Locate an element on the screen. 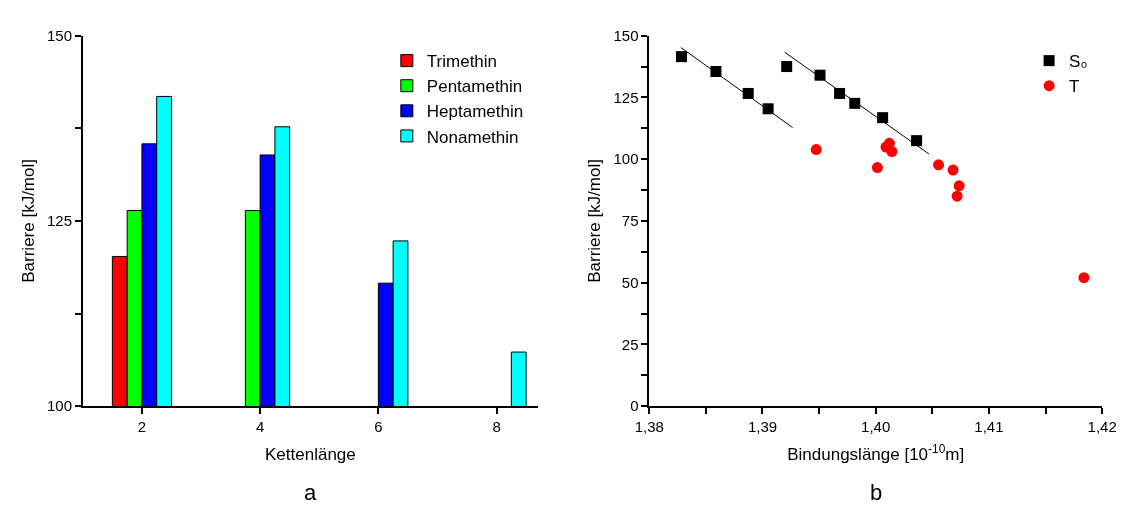 This screenshot has height=520, width=1142. x-tick-label: 8 is located at coordinates (496, 426).